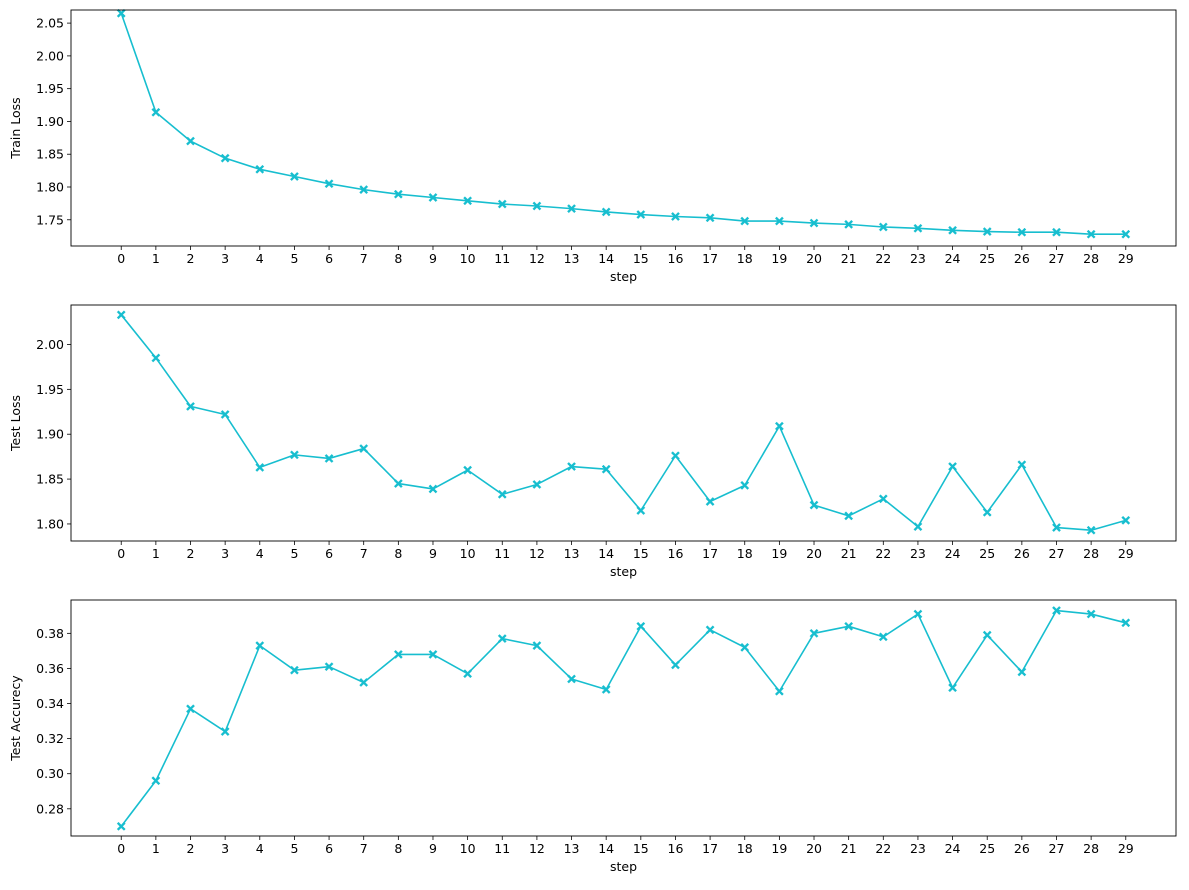 The image size is (1189, 890). What do you see at coordinates (260, 553) in the screenshot?
I see `x-tick-label: 4` at bounding box center [260, 553].